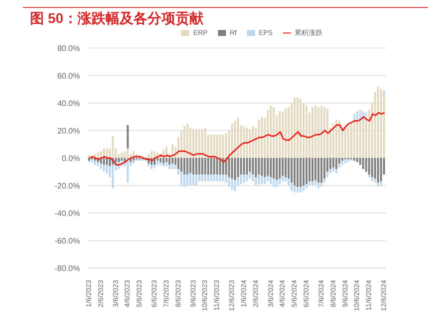 This screenshot has width=438, height=331. I want to click on y-tick-label: -80.0%, so click(67, 268).